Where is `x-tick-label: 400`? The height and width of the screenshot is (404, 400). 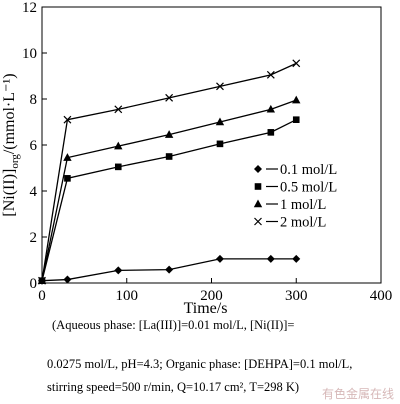
x-tick-label: 400 is located at coordinates (381, 296).